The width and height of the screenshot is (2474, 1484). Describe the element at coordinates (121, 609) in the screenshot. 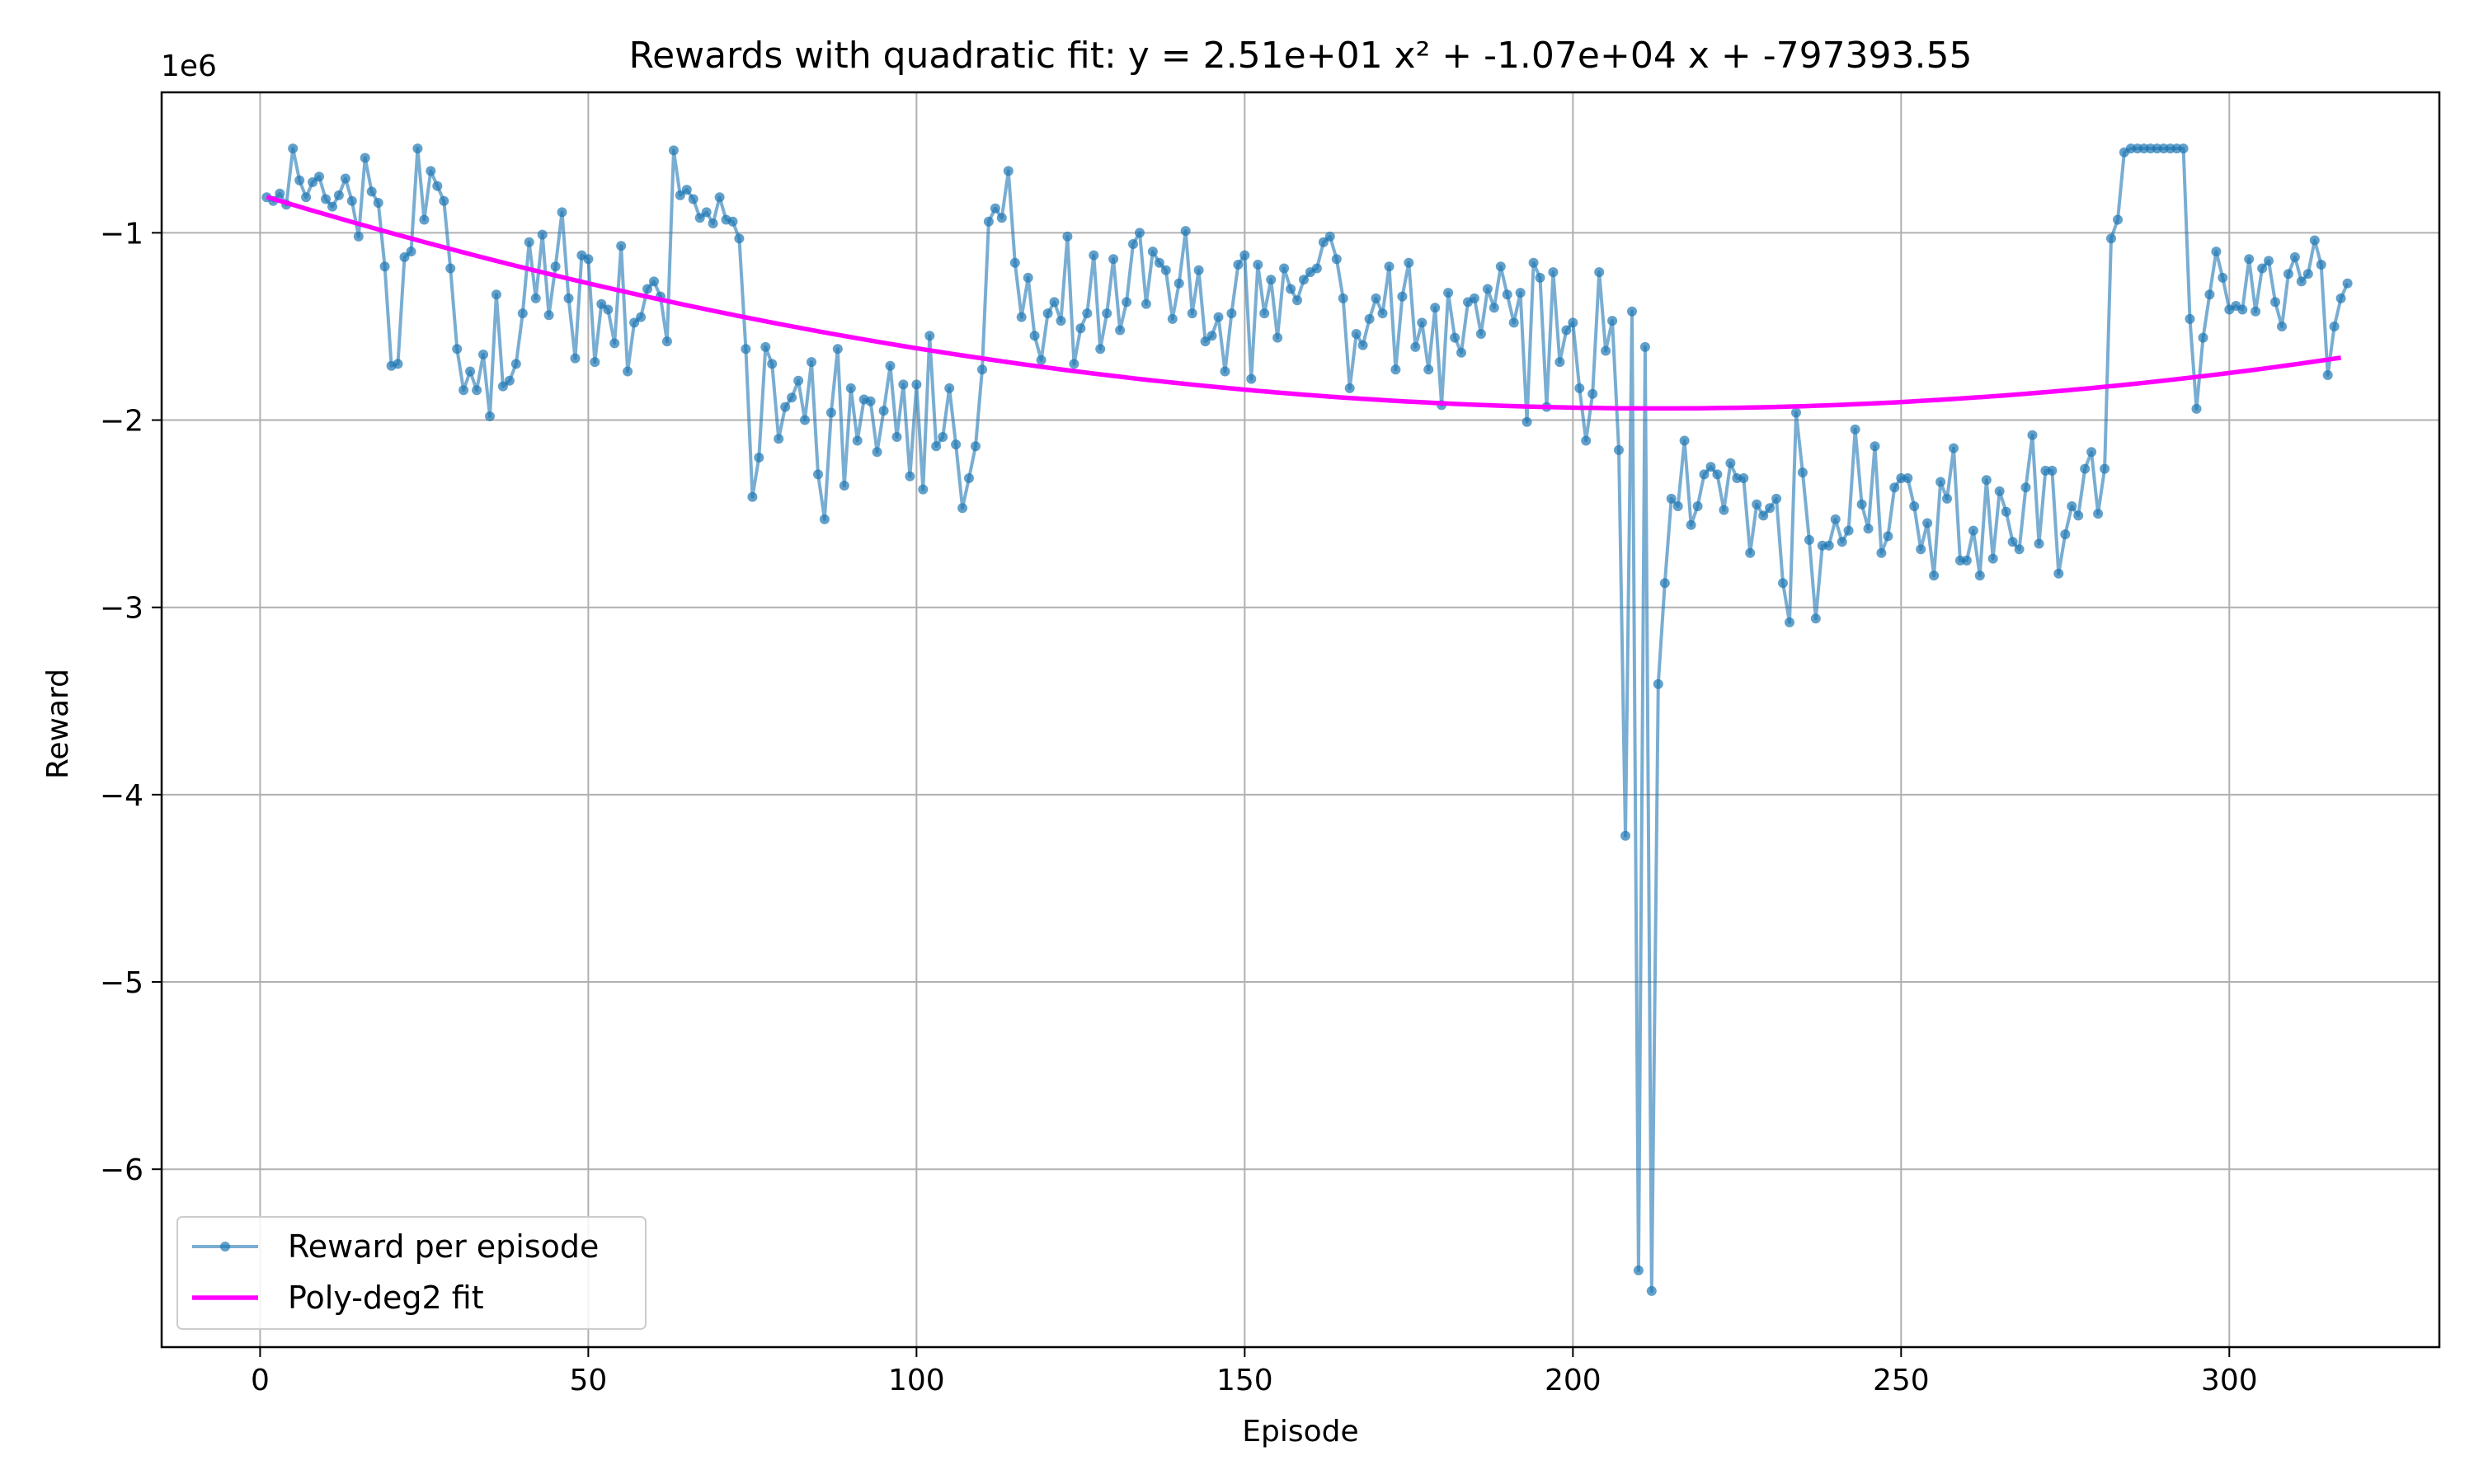

I see `y-tick-label: −3` at that location.